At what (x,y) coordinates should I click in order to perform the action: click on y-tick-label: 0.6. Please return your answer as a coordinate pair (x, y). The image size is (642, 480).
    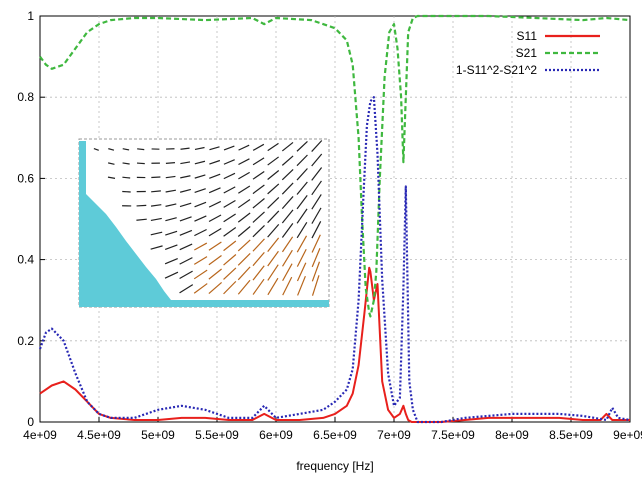
    Looking at the image, I should click on (25, 178).